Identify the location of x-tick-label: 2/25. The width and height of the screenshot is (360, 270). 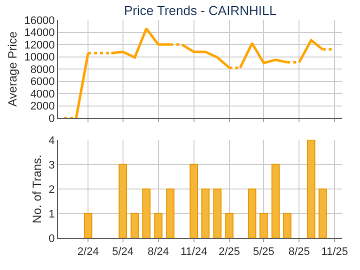
(229, 252).